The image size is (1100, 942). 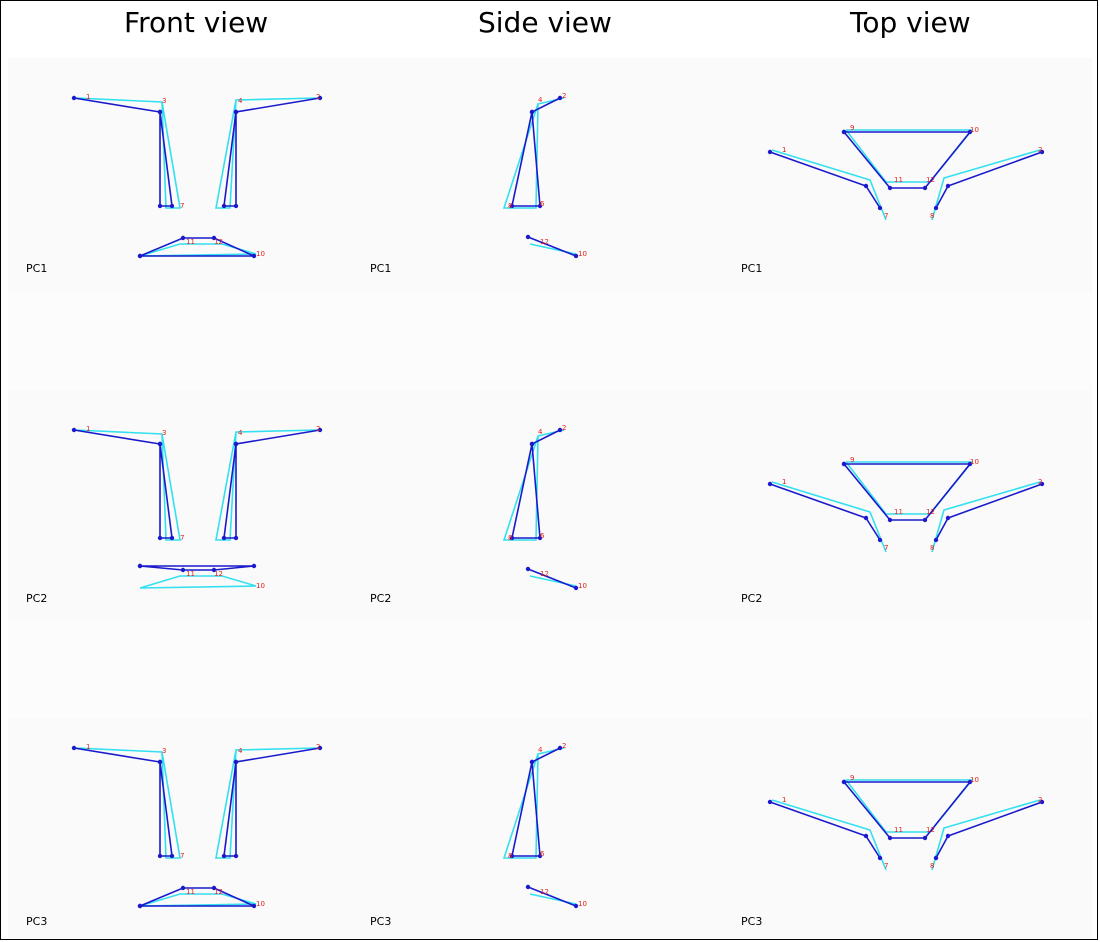 I want to click on landmark-number: 1, so click(x=784, y=800).